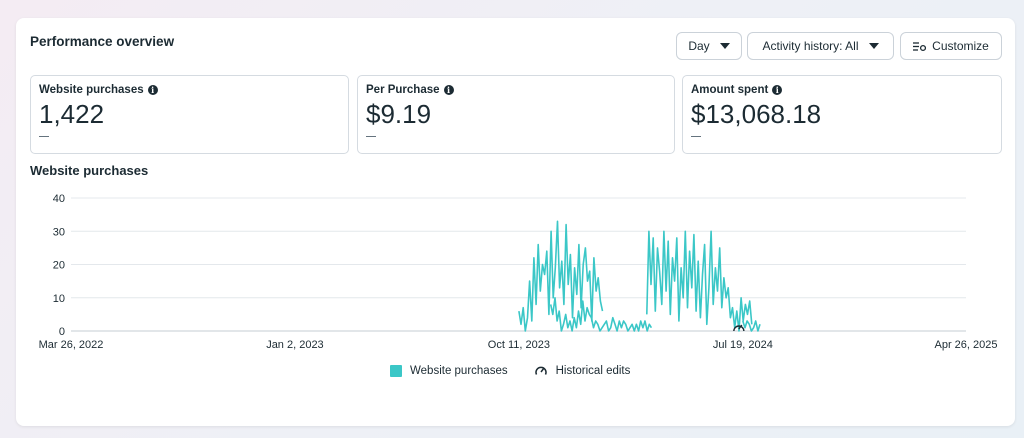 The height and width of the screenshot is (438, 1024). What do you see at coordinates (89, 170) in the screenshot?
I see `chart-section-title: Website purchases` at bounding box center [89, 170].